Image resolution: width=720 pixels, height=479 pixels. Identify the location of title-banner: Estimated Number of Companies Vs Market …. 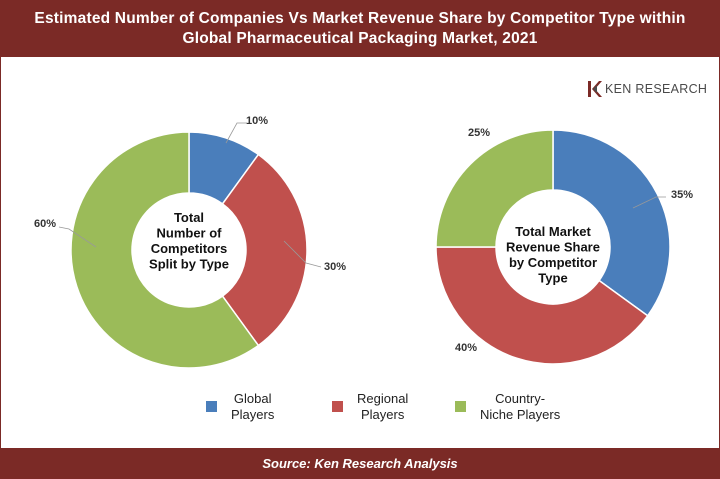
(360, 29).